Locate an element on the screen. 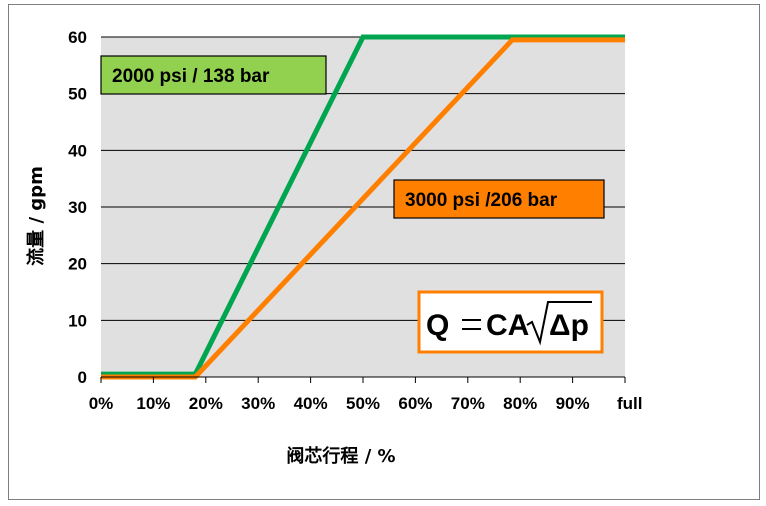 This screenshot has height=506, width=766. y-tick-labels: 0 10 20 30 40 50 60 is located at coordinates (77, 207).